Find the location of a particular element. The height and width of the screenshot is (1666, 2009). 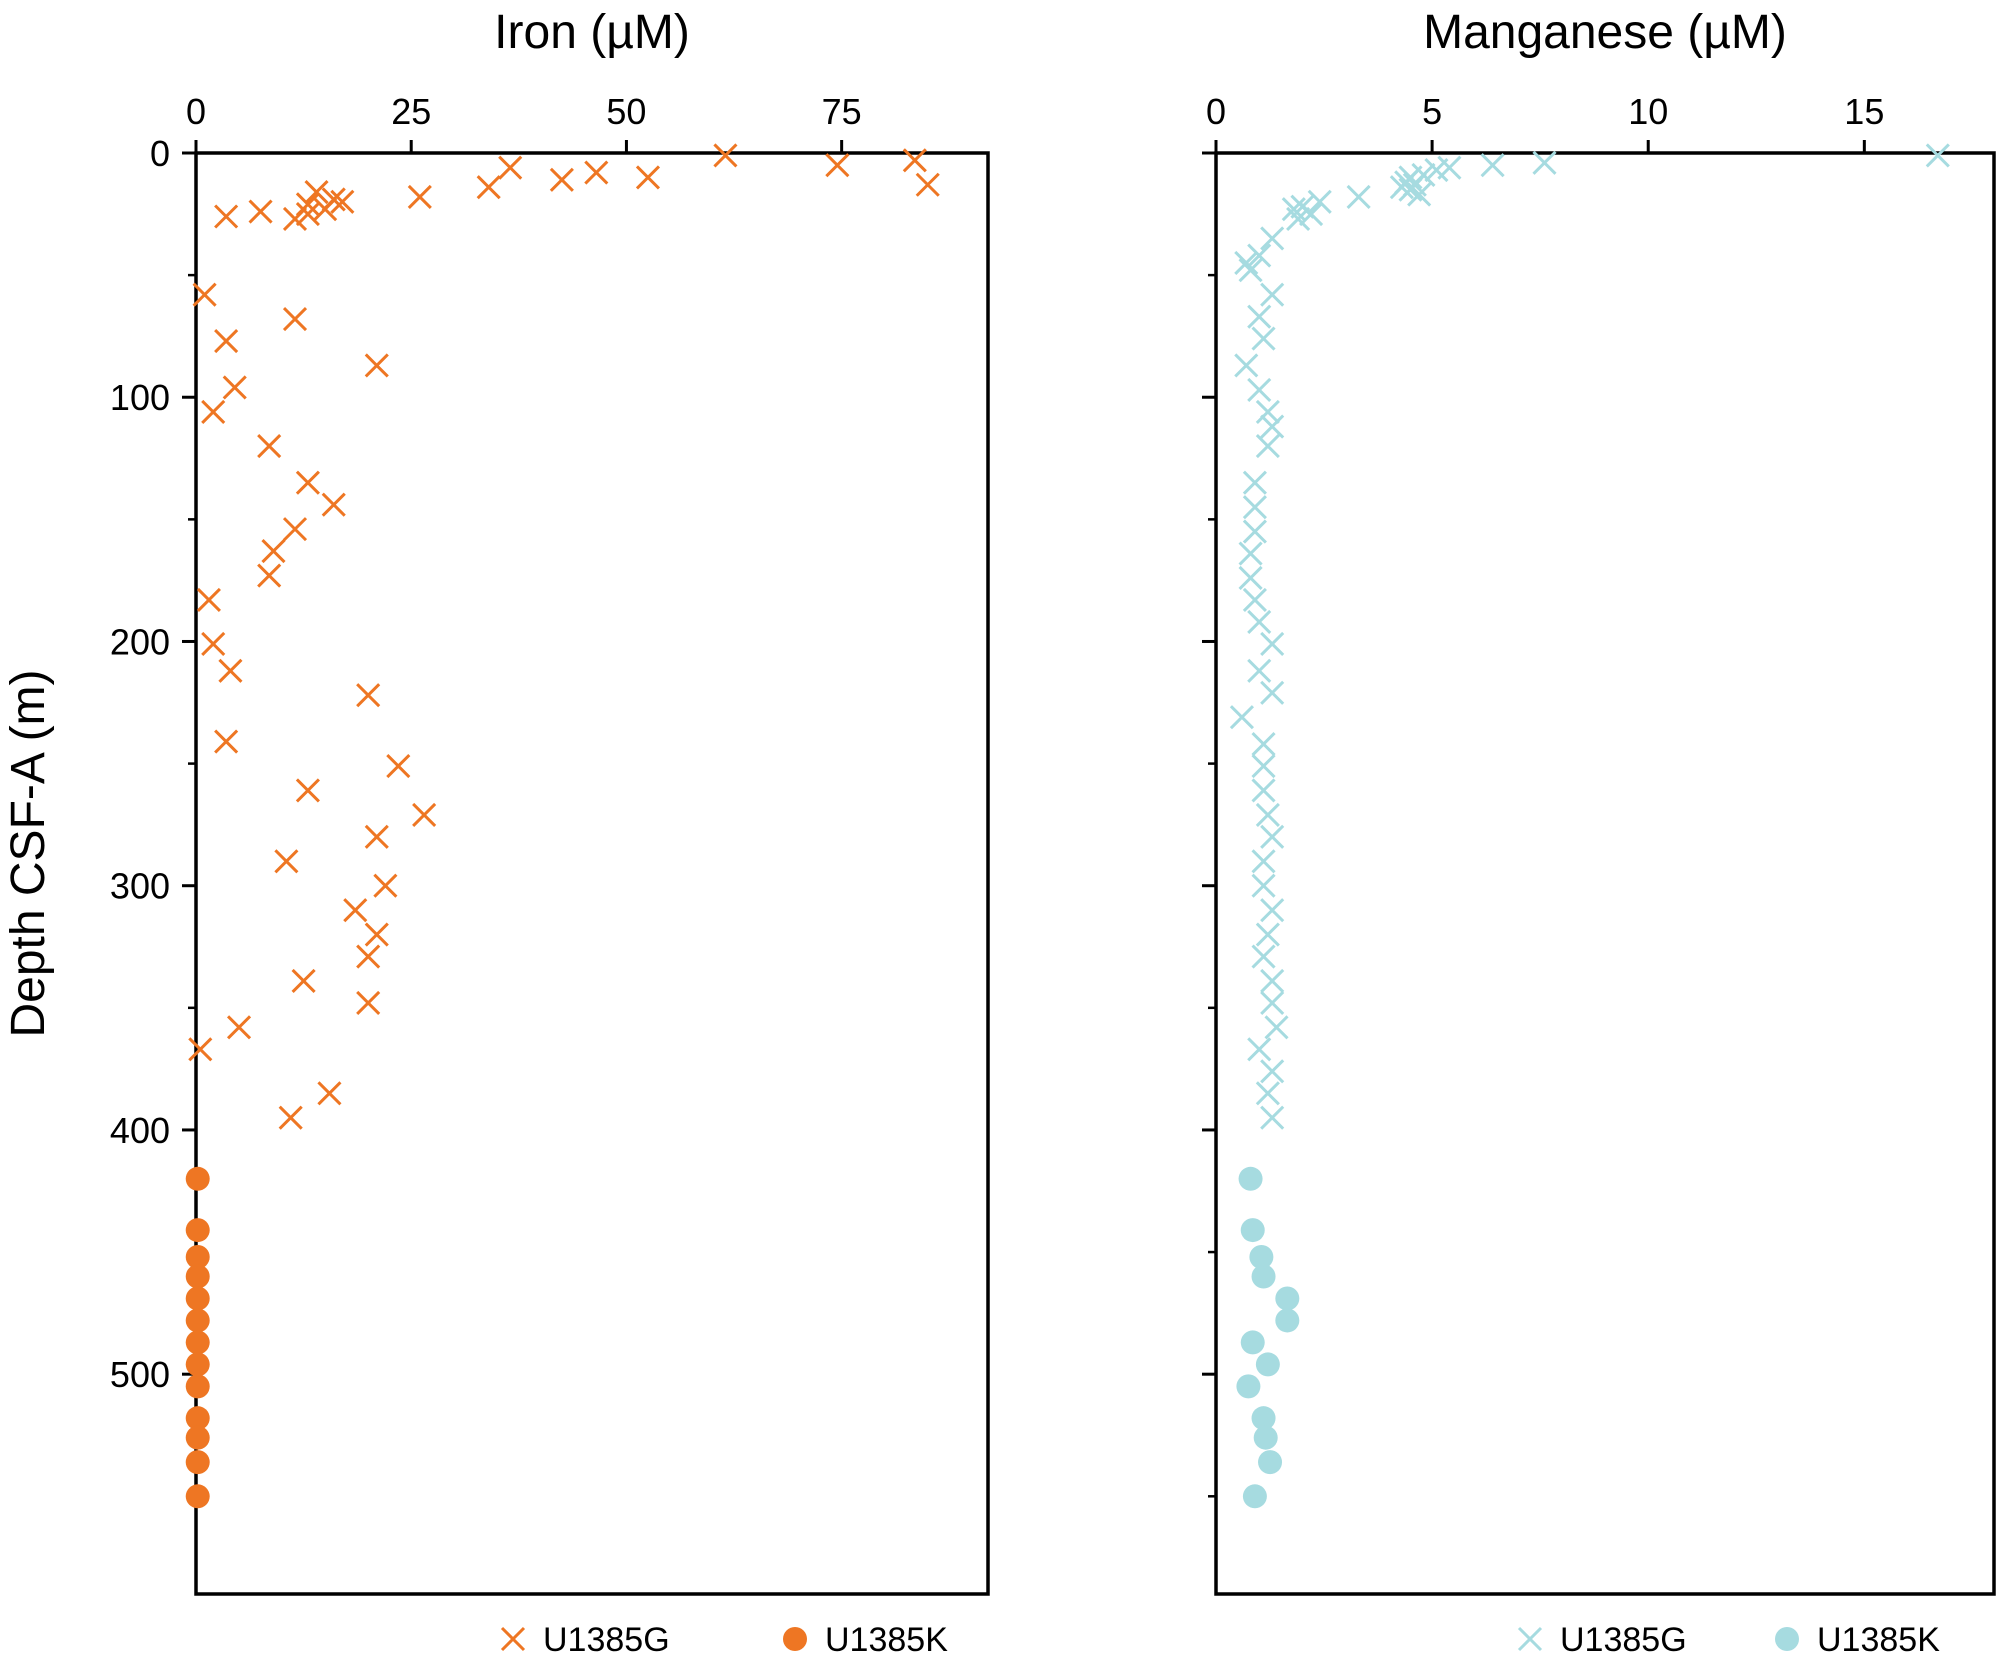

x-axis-title: Manganese (µM) is located at coordinates (1605, 32).